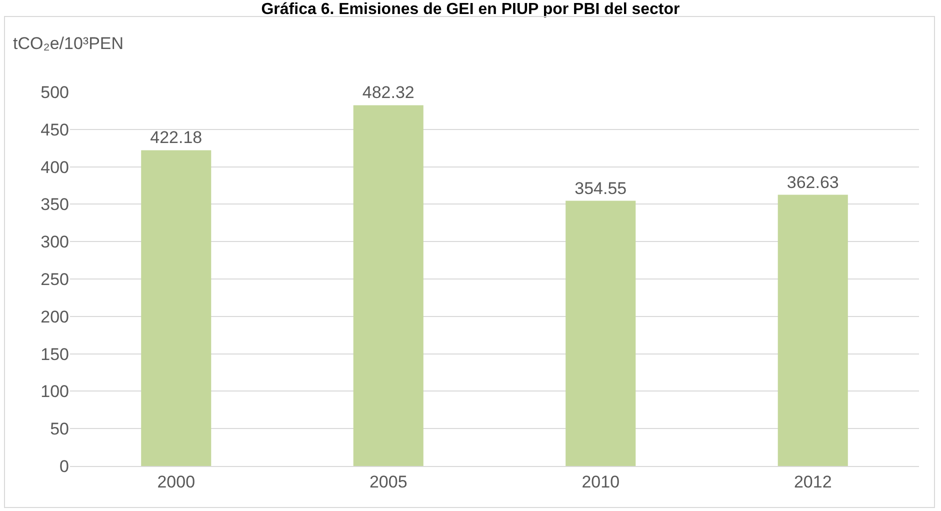 The height and width of the screenshot is (511, 941). What do you see at coordinates (54, 392) in the screenshot?
I see `y-tick-label: 100` at bounding box center [54, 392].